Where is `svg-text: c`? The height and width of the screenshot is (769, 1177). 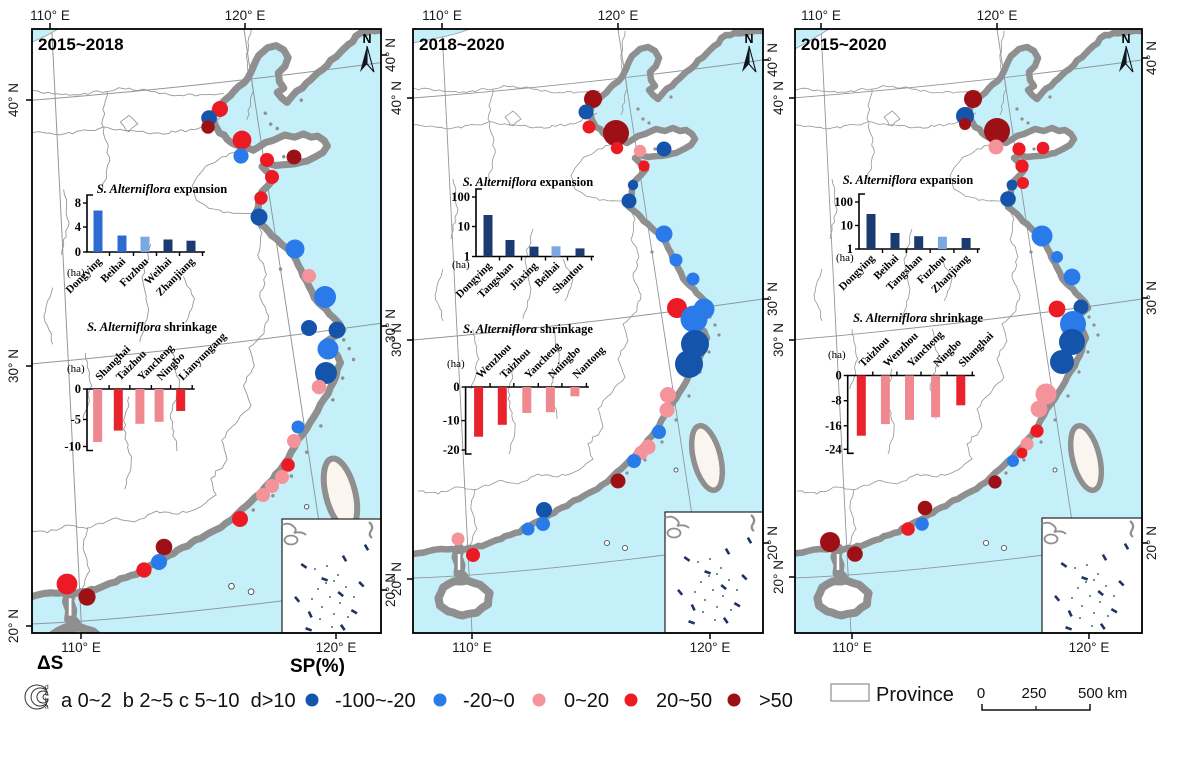 svg-text: c is located at coordinates (47, 694).